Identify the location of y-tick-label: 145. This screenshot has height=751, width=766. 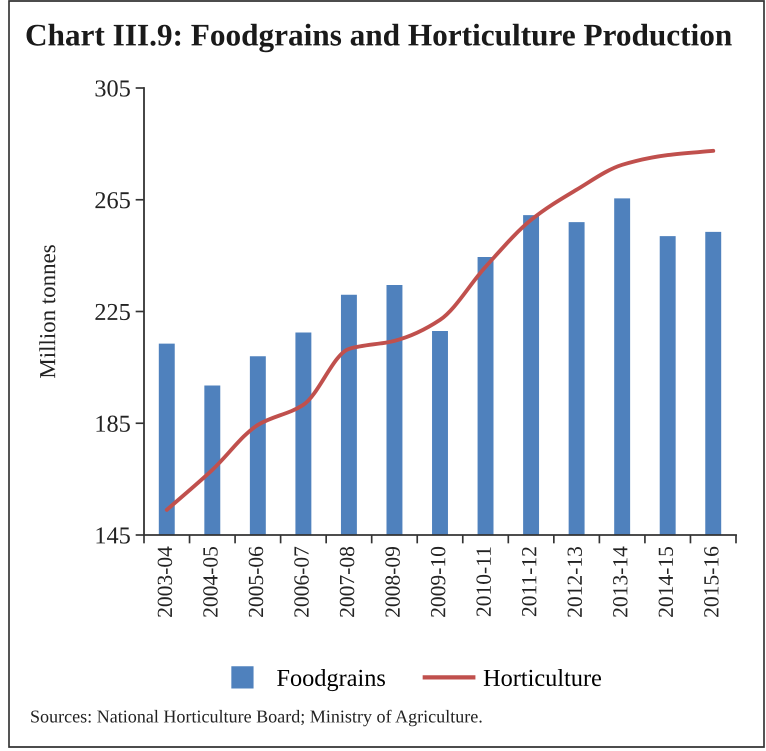
(113, 535).